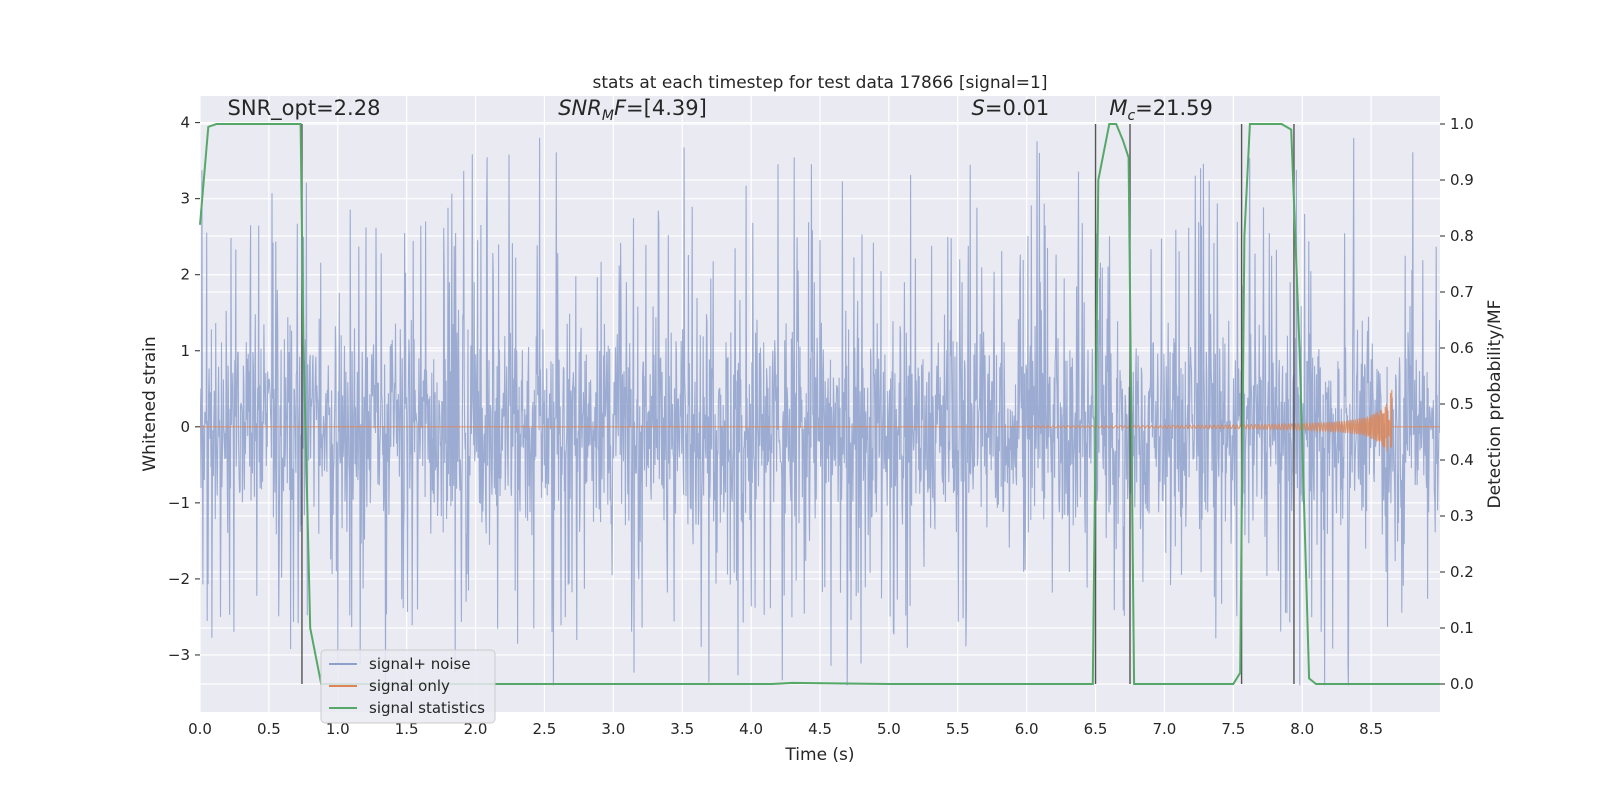 The image size is (1600, 800). I want to click on yl-tick-1: −2, so click(179, 579).